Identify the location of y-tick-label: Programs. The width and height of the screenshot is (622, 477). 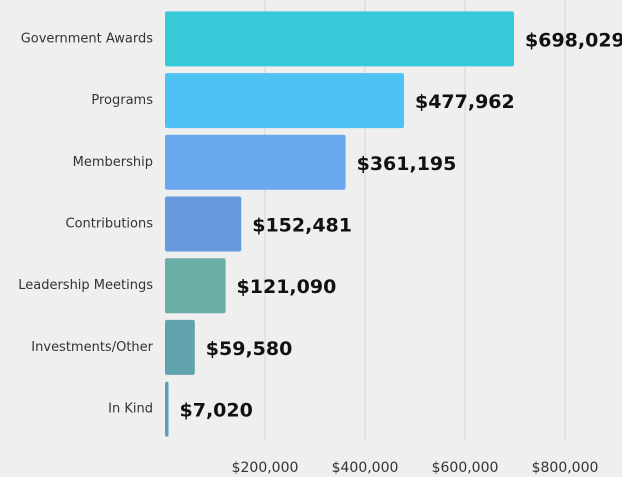
(122, 100).